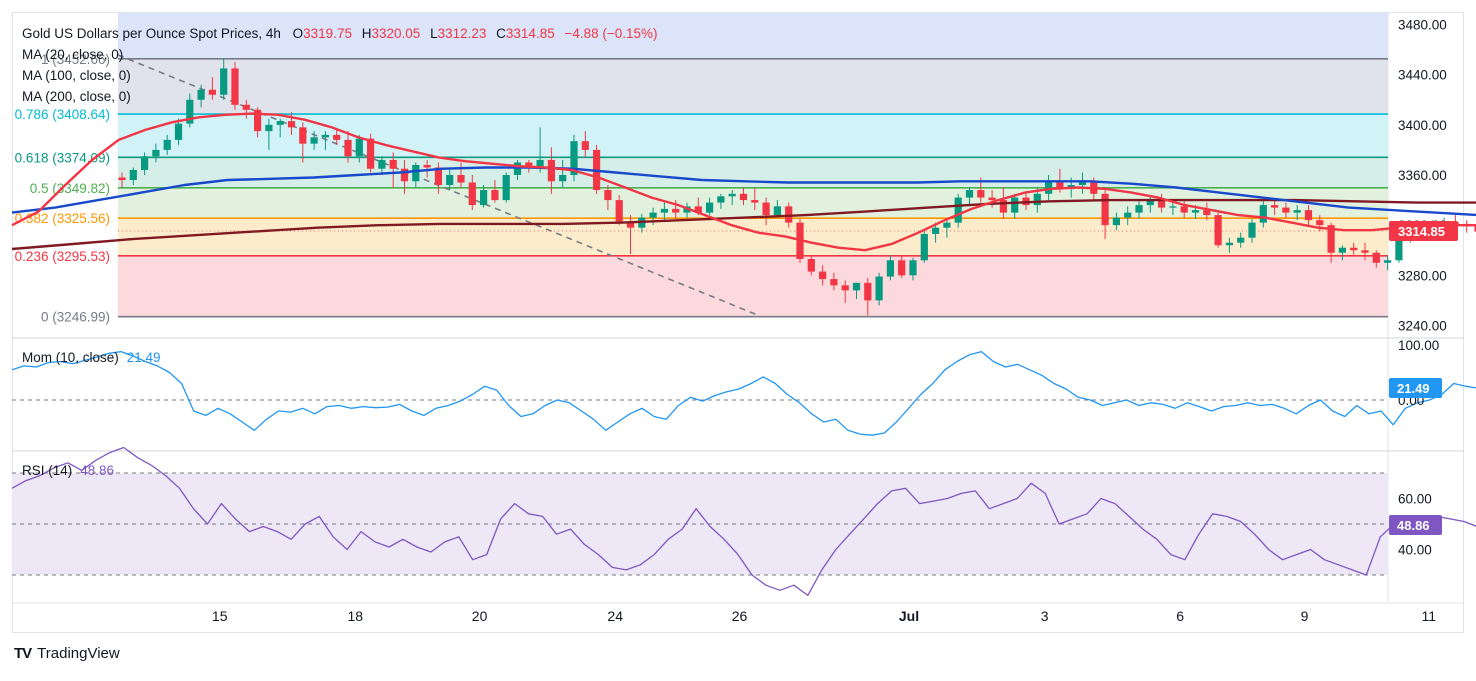  I want to click on rsi-label: RSI (14), so click(47, 470).